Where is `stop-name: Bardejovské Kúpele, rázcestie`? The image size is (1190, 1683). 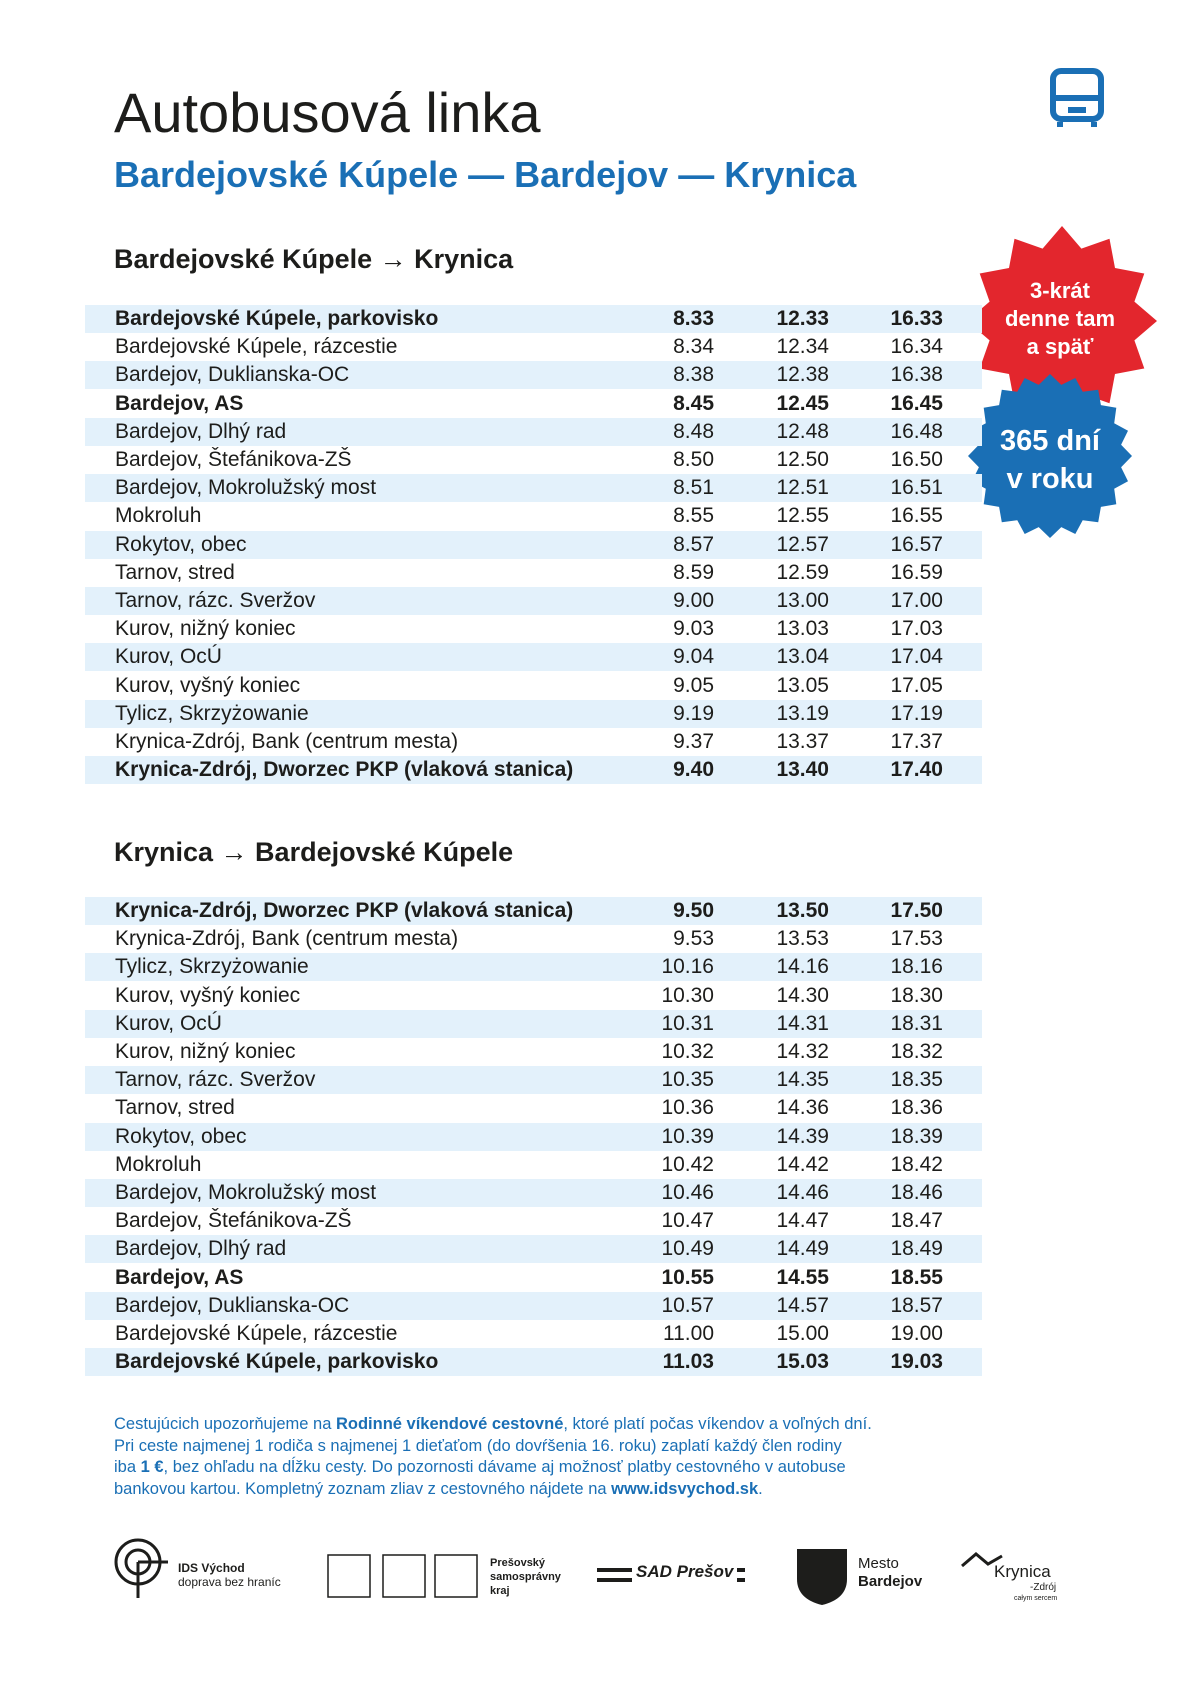
stop-name: Bardejovské Kúpele, rázcestie is located at coordinates (256, 347).